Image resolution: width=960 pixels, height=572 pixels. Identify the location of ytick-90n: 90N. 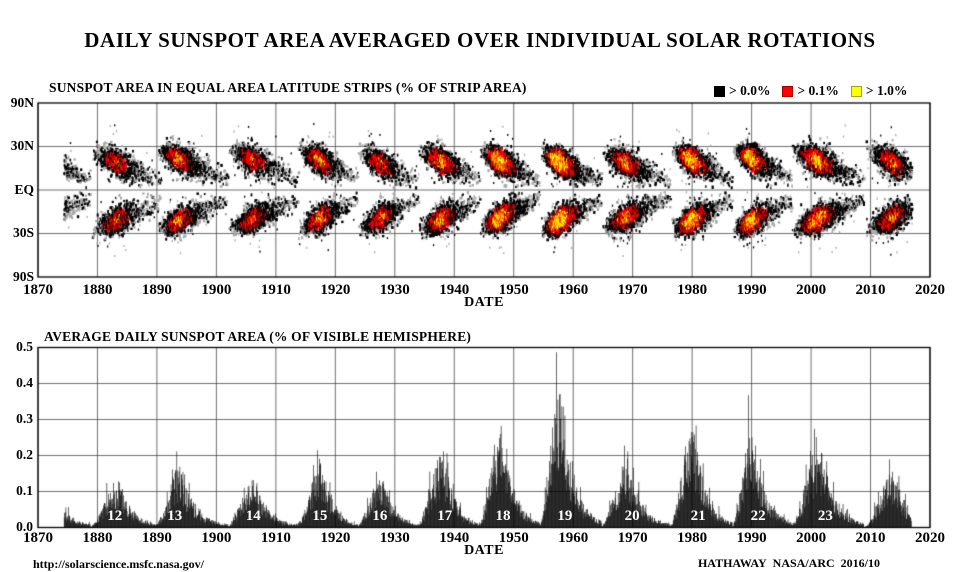
(22, 102).